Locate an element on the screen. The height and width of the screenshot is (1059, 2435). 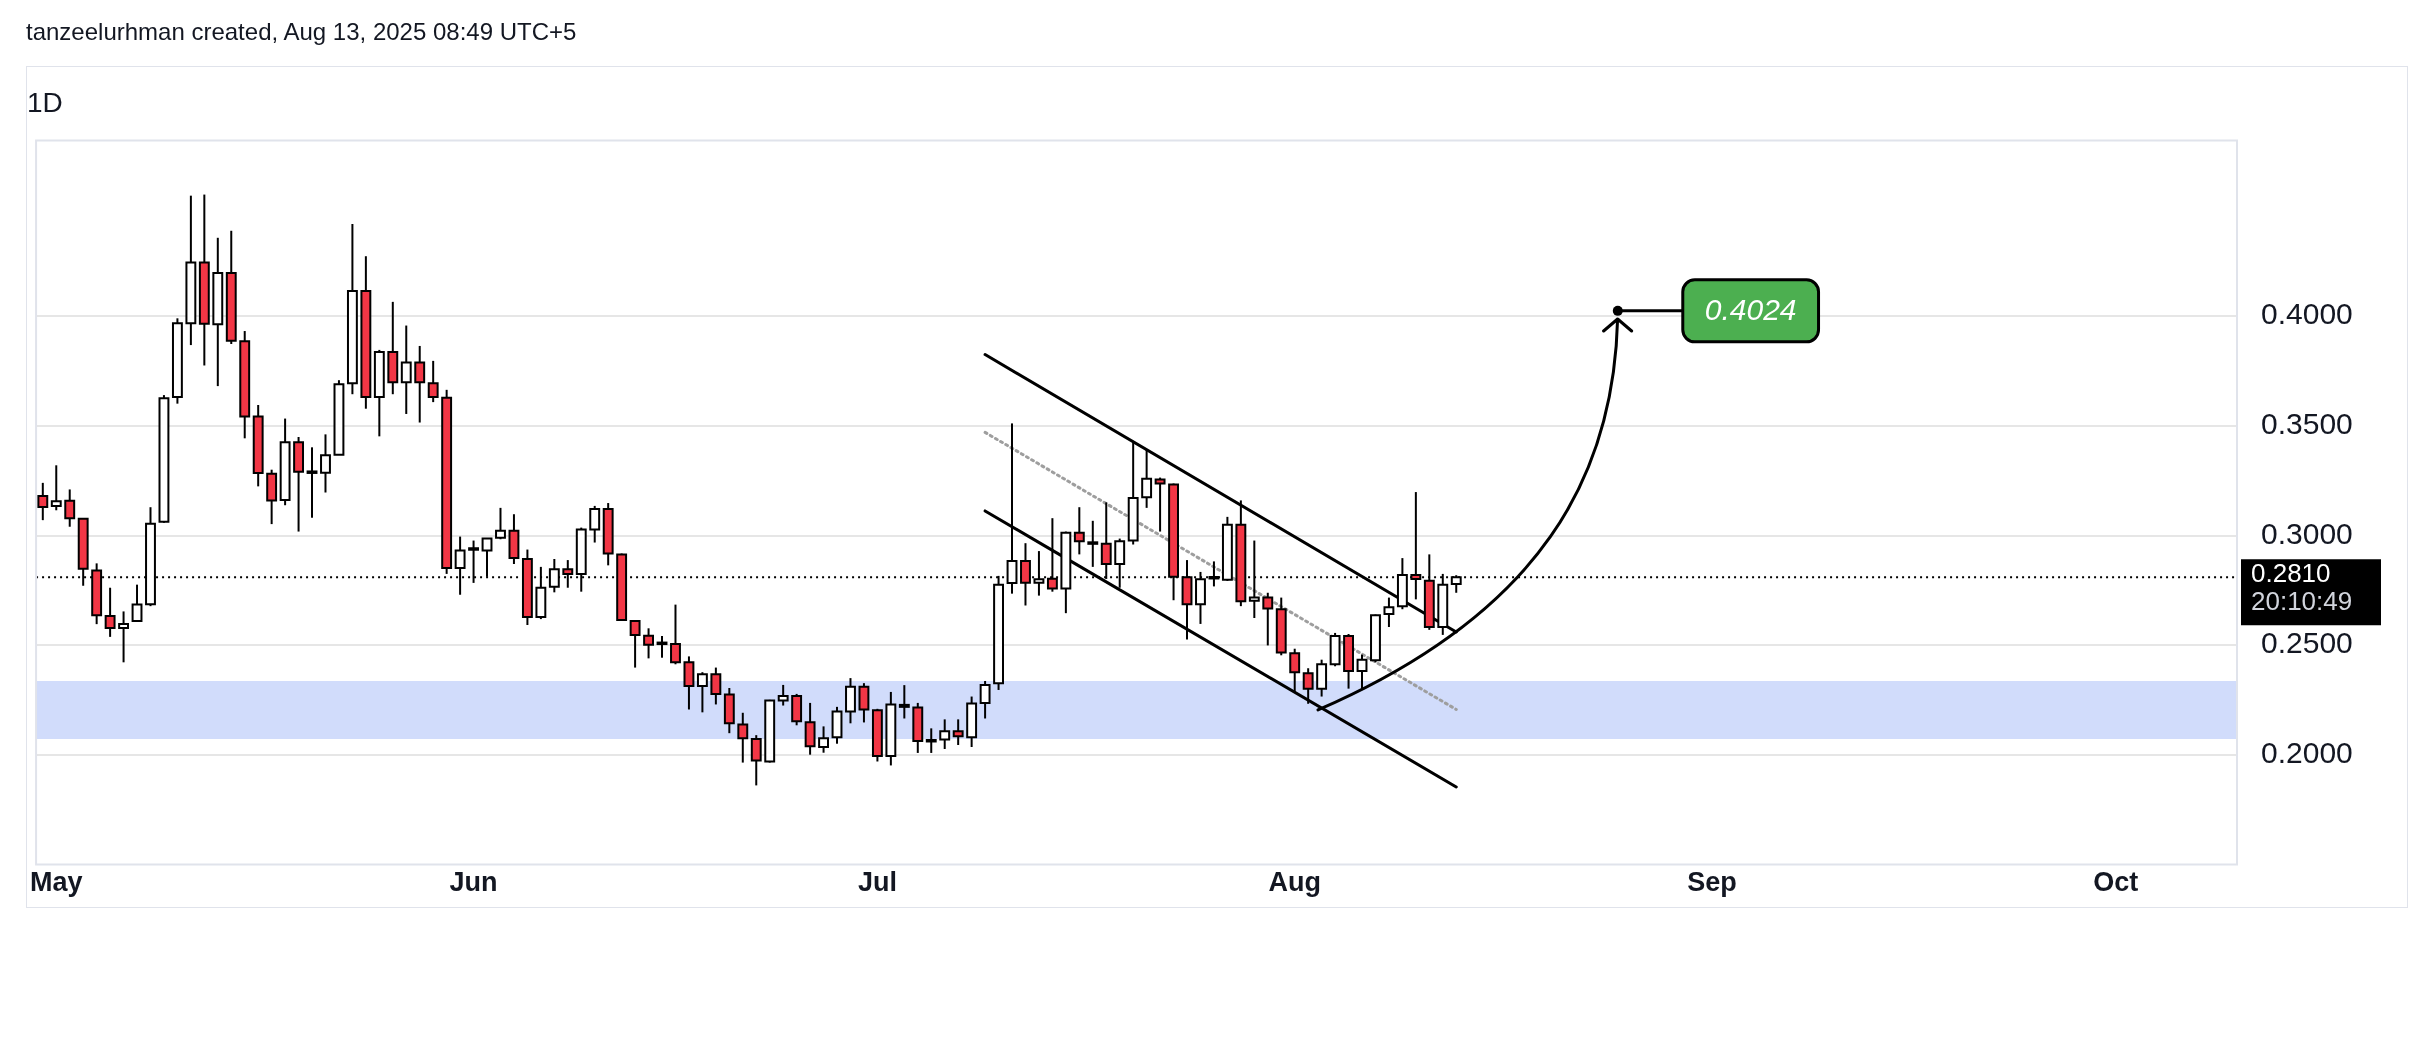
x-tick-label: May is located at coordinates (56, 882).